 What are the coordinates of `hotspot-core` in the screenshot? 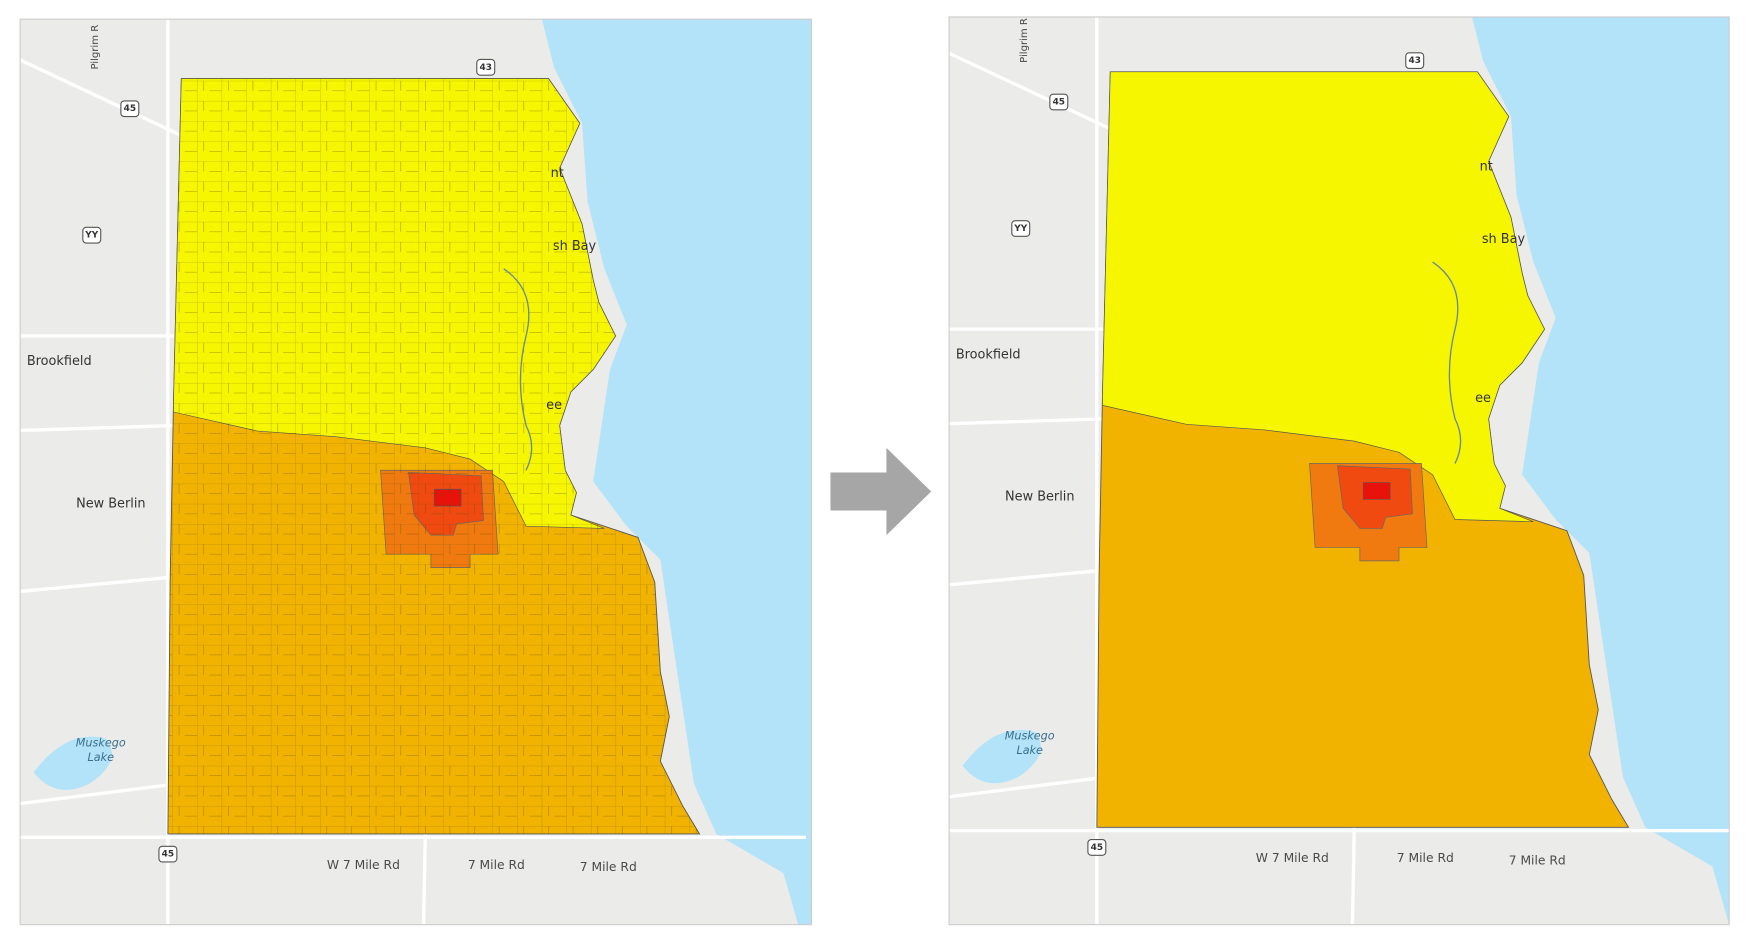 It's located at (1376, 491).